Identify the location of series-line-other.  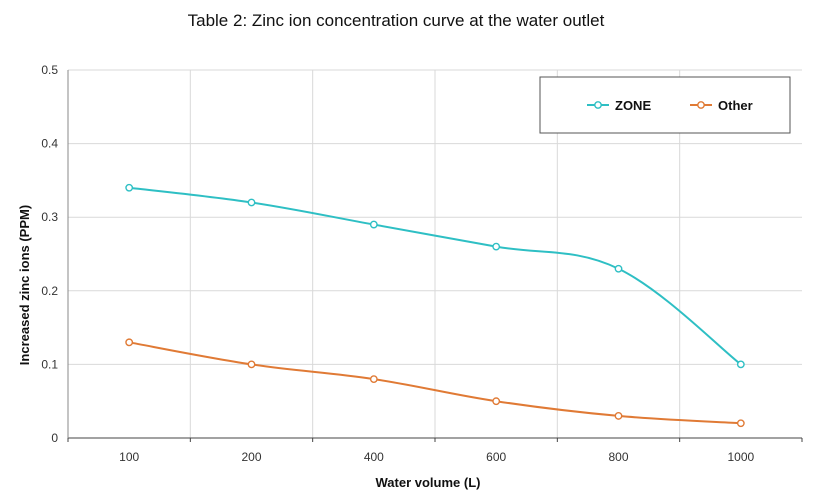
(434, 383).